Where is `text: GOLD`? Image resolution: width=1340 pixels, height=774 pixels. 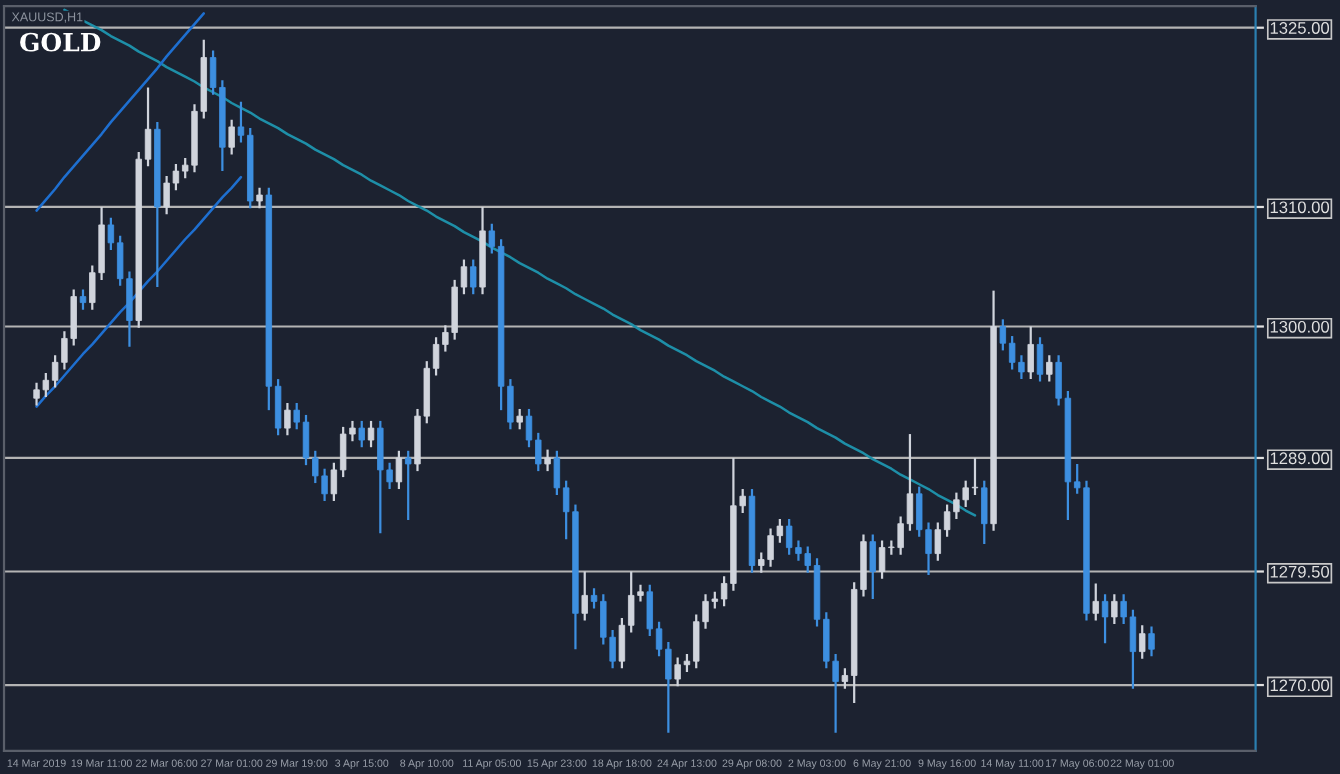 text: GOLD is located at coordinates (60, 42).